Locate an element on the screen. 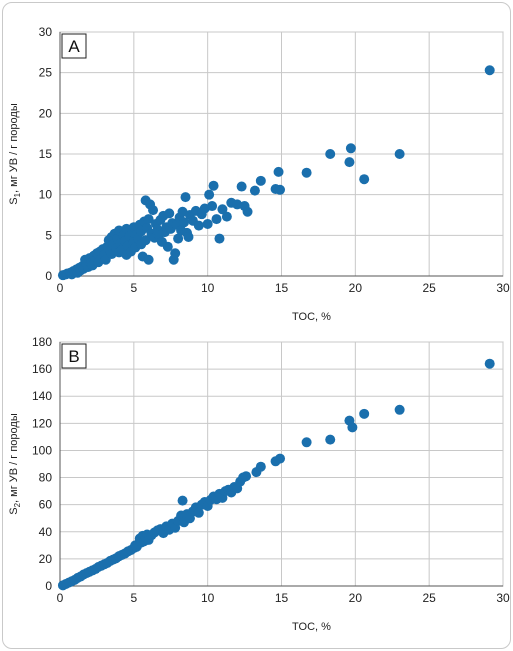  y-tick-label: 5 is located at coordinates (48, 235).